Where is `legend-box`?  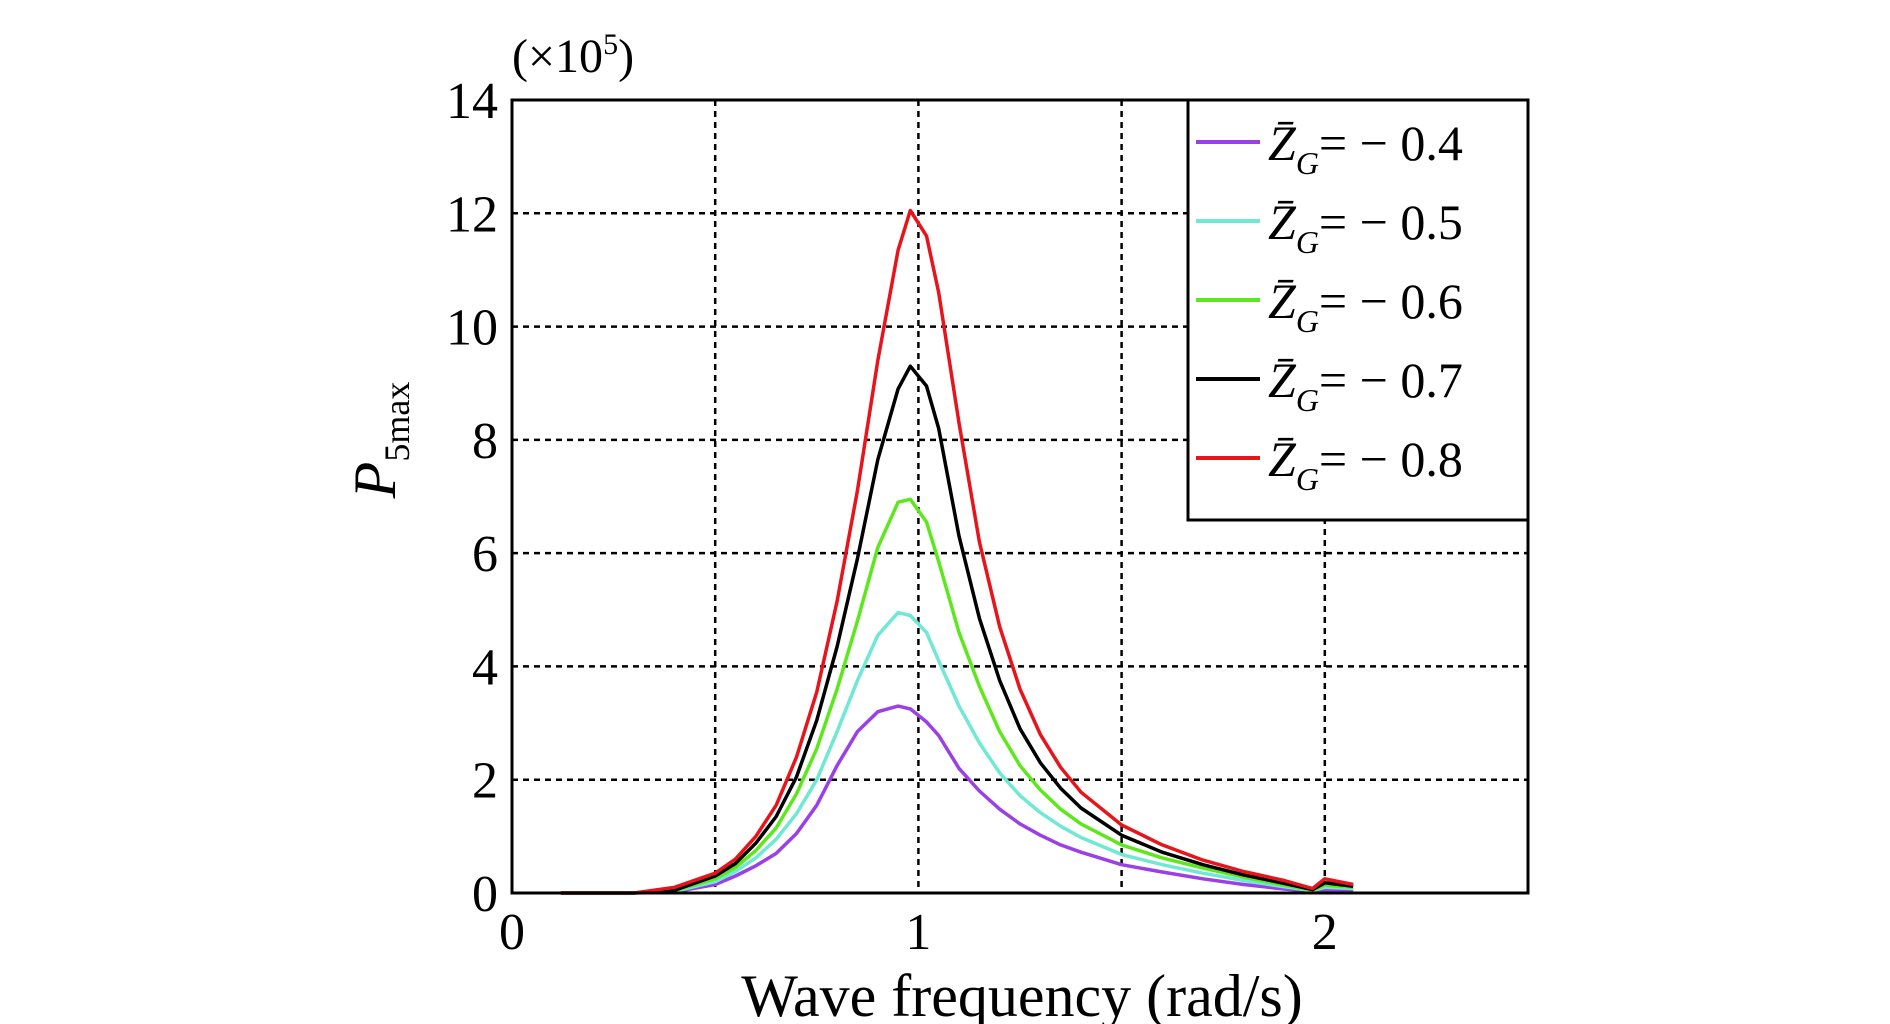 legend-box is located at coordinates (1358, 310).